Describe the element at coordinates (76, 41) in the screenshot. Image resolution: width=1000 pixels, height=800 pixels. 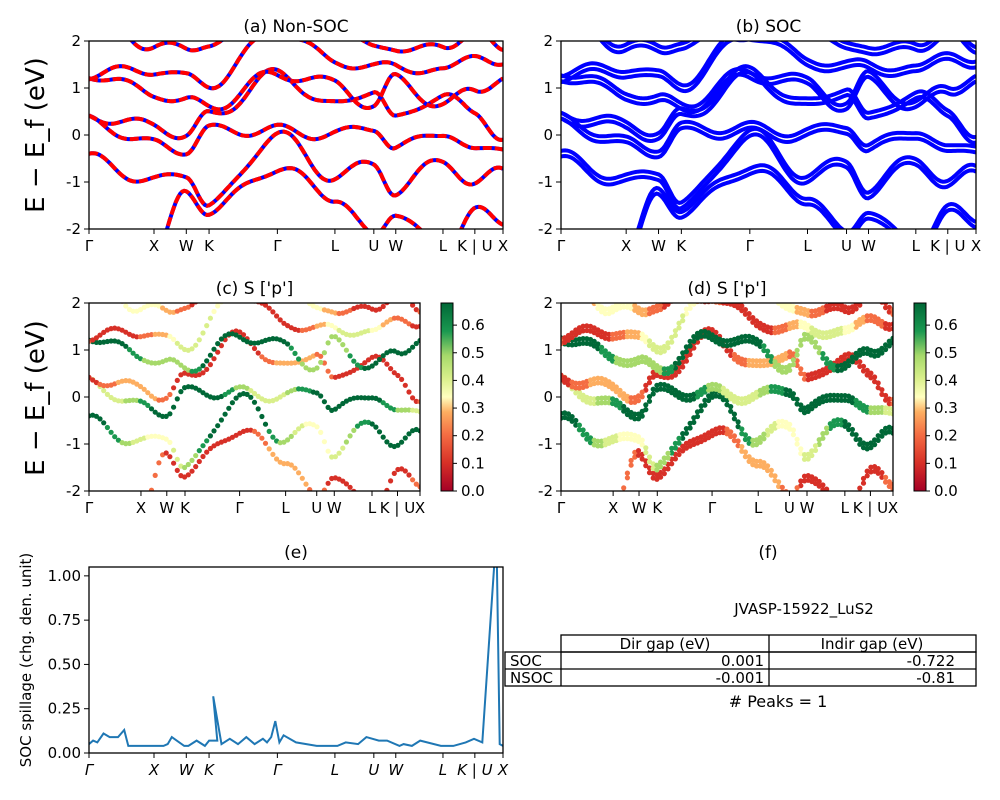
I see `ytick-label: 2` at that location.